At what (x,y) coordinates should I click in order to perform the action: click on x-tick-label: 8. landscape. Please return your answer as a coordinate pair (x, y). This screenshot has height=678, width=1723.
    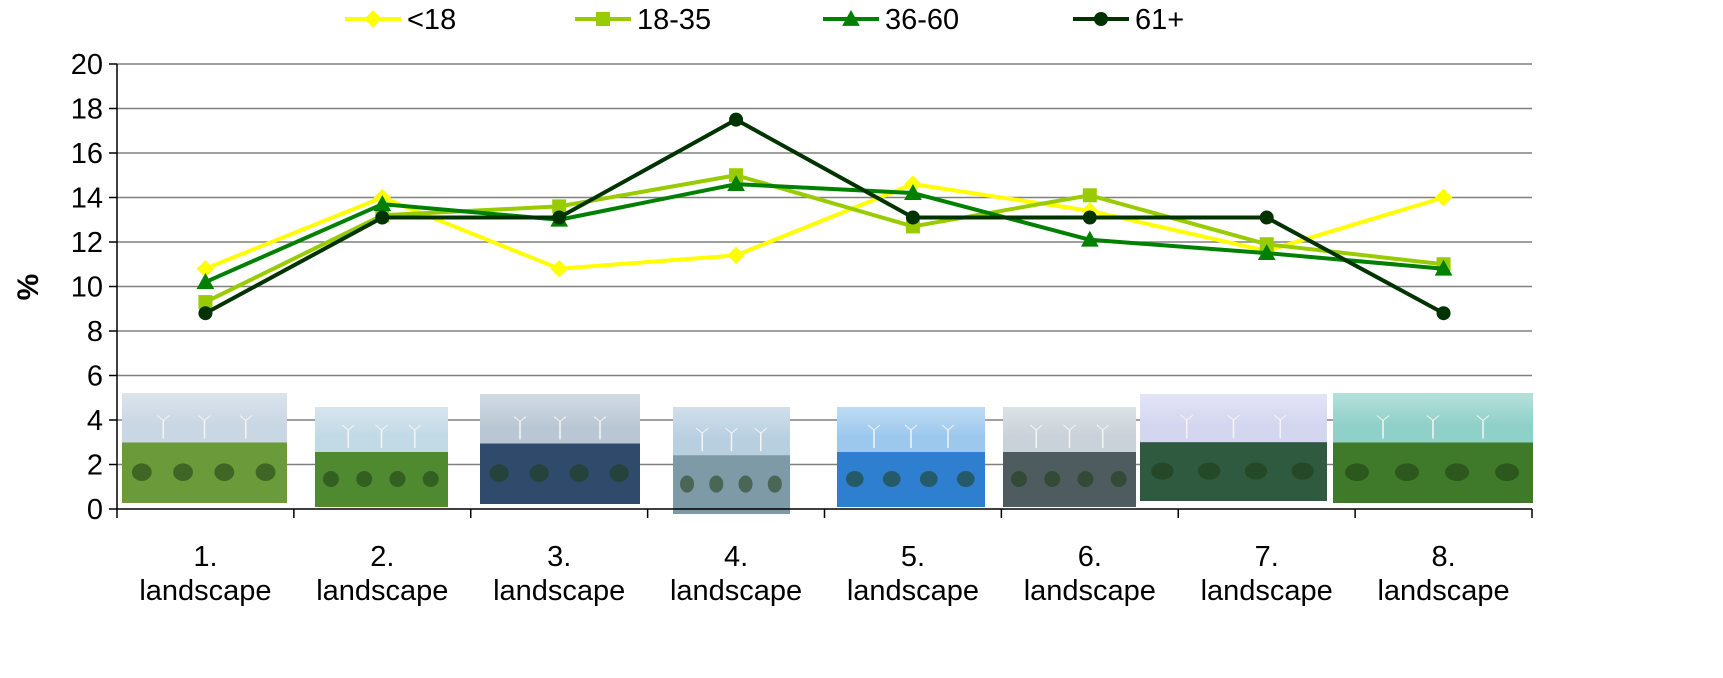
    Looking at the image, I should click on (1443, 574).